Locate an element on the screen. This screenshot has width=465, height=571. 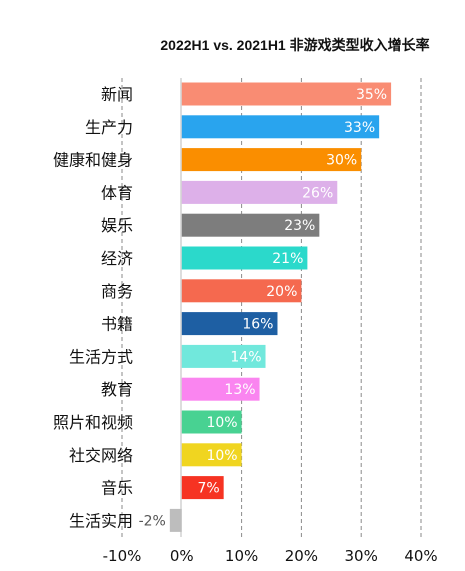
data-label: 13% is located at coordinates (239, 390).